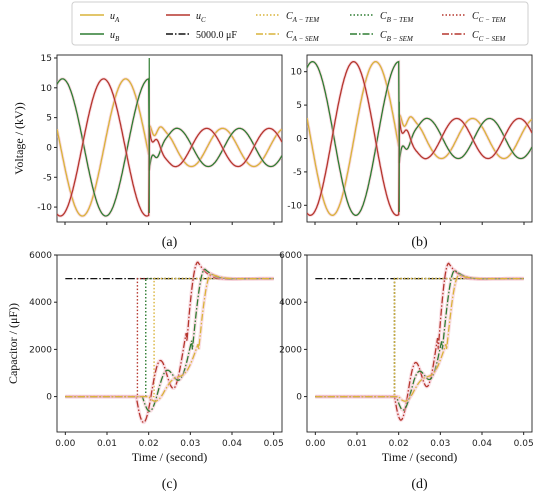 The image size is (550, 500). What do you see at coordinates (420, 457) in the screenshot?
I see `xlabel-d: Time / (second)` at bounding box center [420, 457].